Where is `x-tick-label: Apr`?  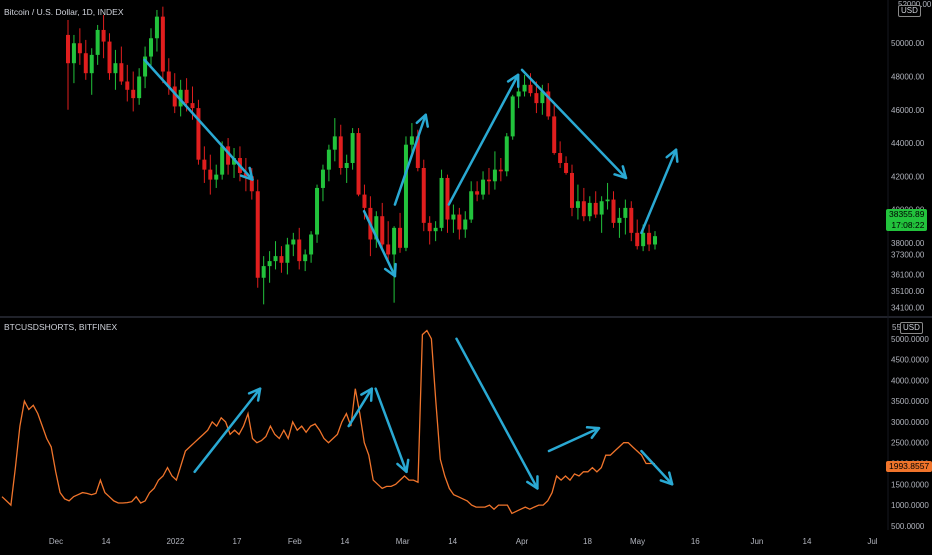 x-tick-label: Apr is located at coordinates (522, 541).